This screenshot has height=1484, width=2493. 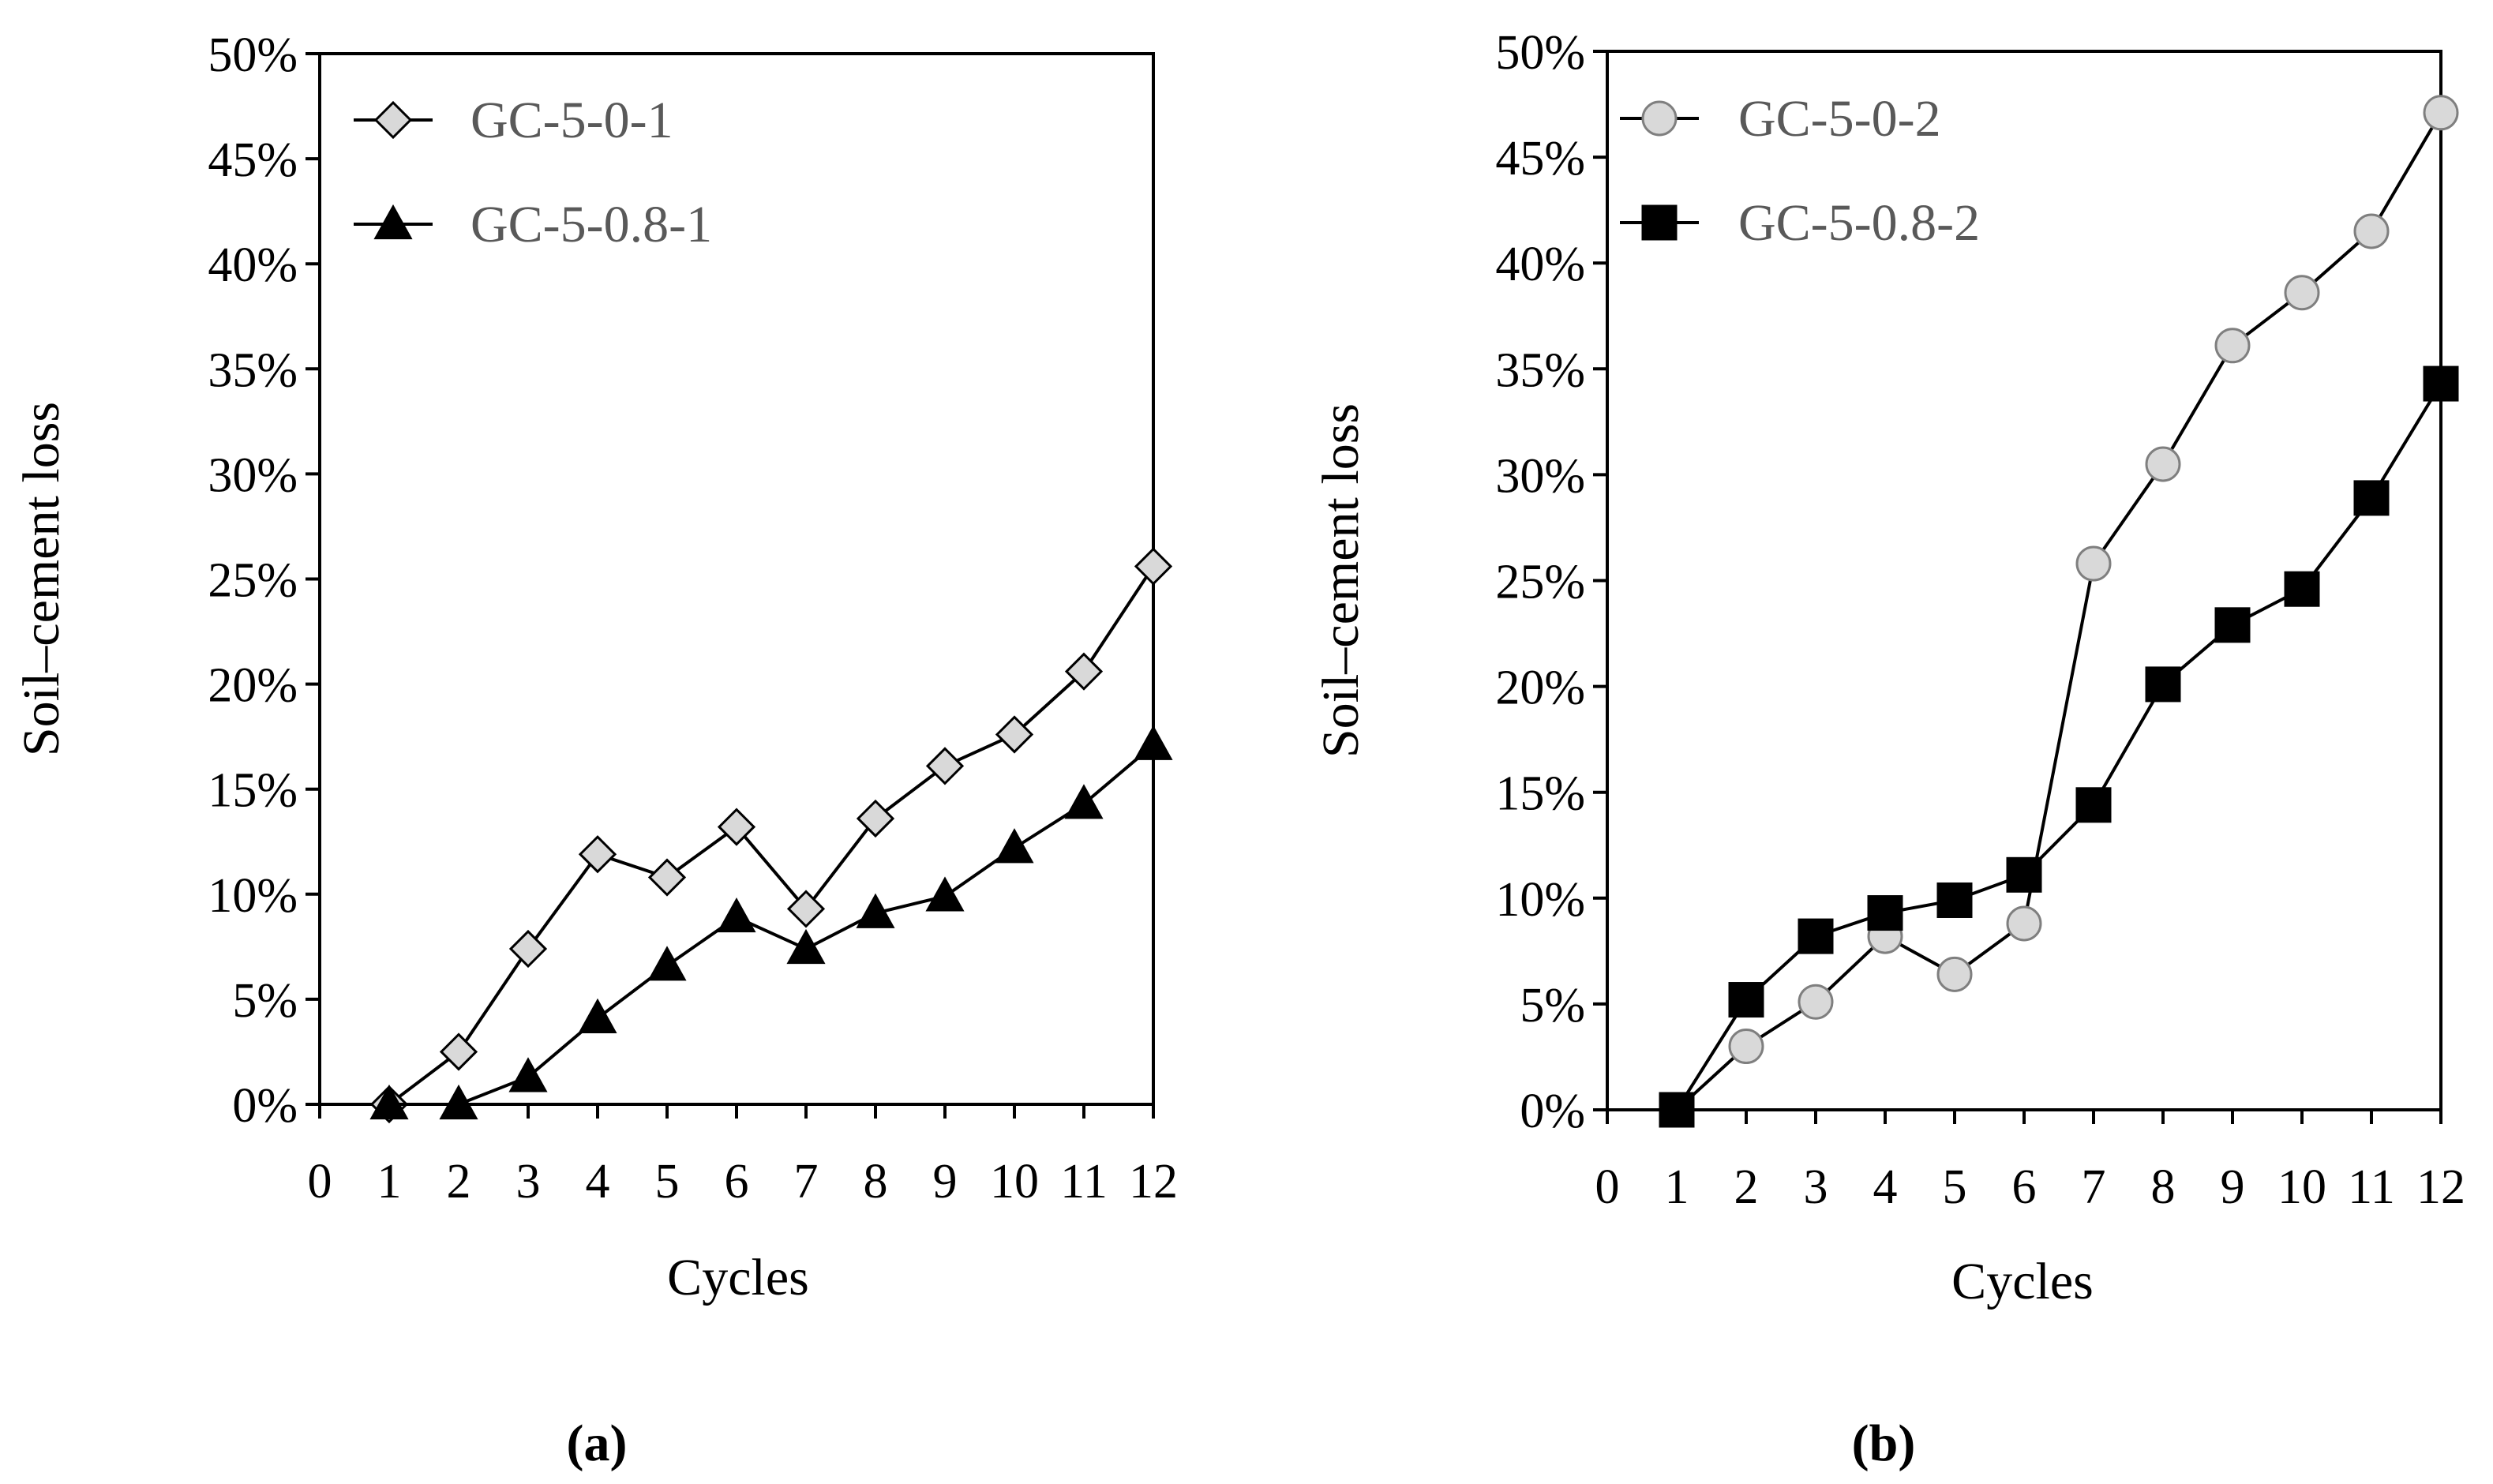 I want to click on legend-entry: GC-5-0.8-1, so click(x=533, y=224).